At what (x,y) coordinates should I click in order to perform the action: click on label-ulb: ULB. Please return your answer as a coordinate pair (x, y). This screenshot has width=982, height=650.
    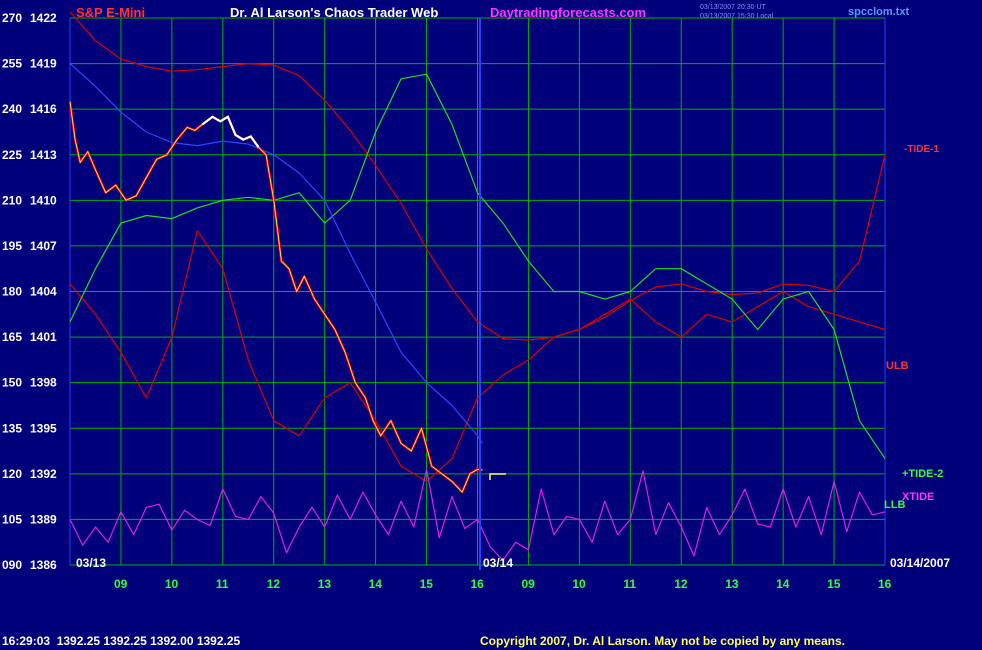
    Looking at the image, I should click on (897, 366).